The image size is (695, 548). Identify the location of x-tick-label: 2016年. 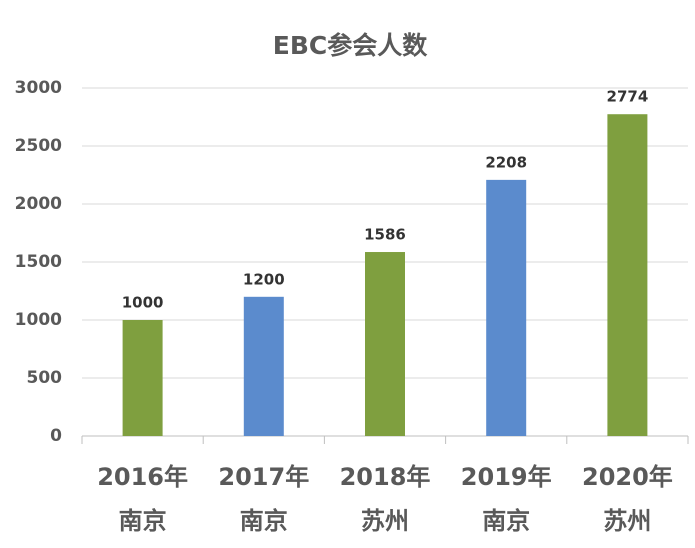
(142, 477).